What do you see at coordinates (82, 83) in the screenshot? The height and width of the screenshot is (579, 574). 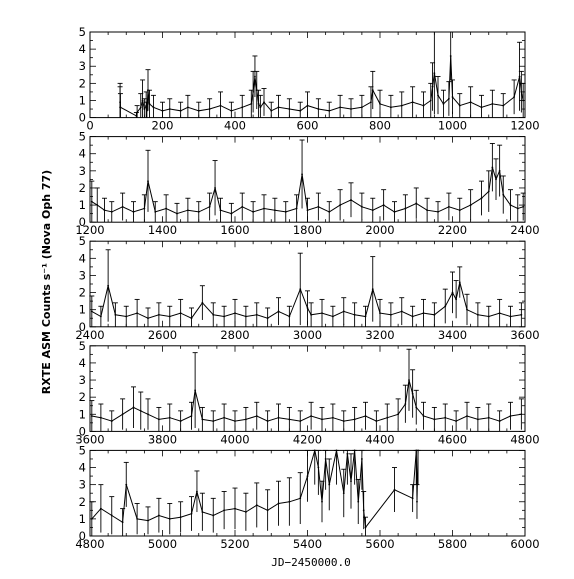 I see `panel-1-y-tick-label: 2` at bounding box center [82, 83].